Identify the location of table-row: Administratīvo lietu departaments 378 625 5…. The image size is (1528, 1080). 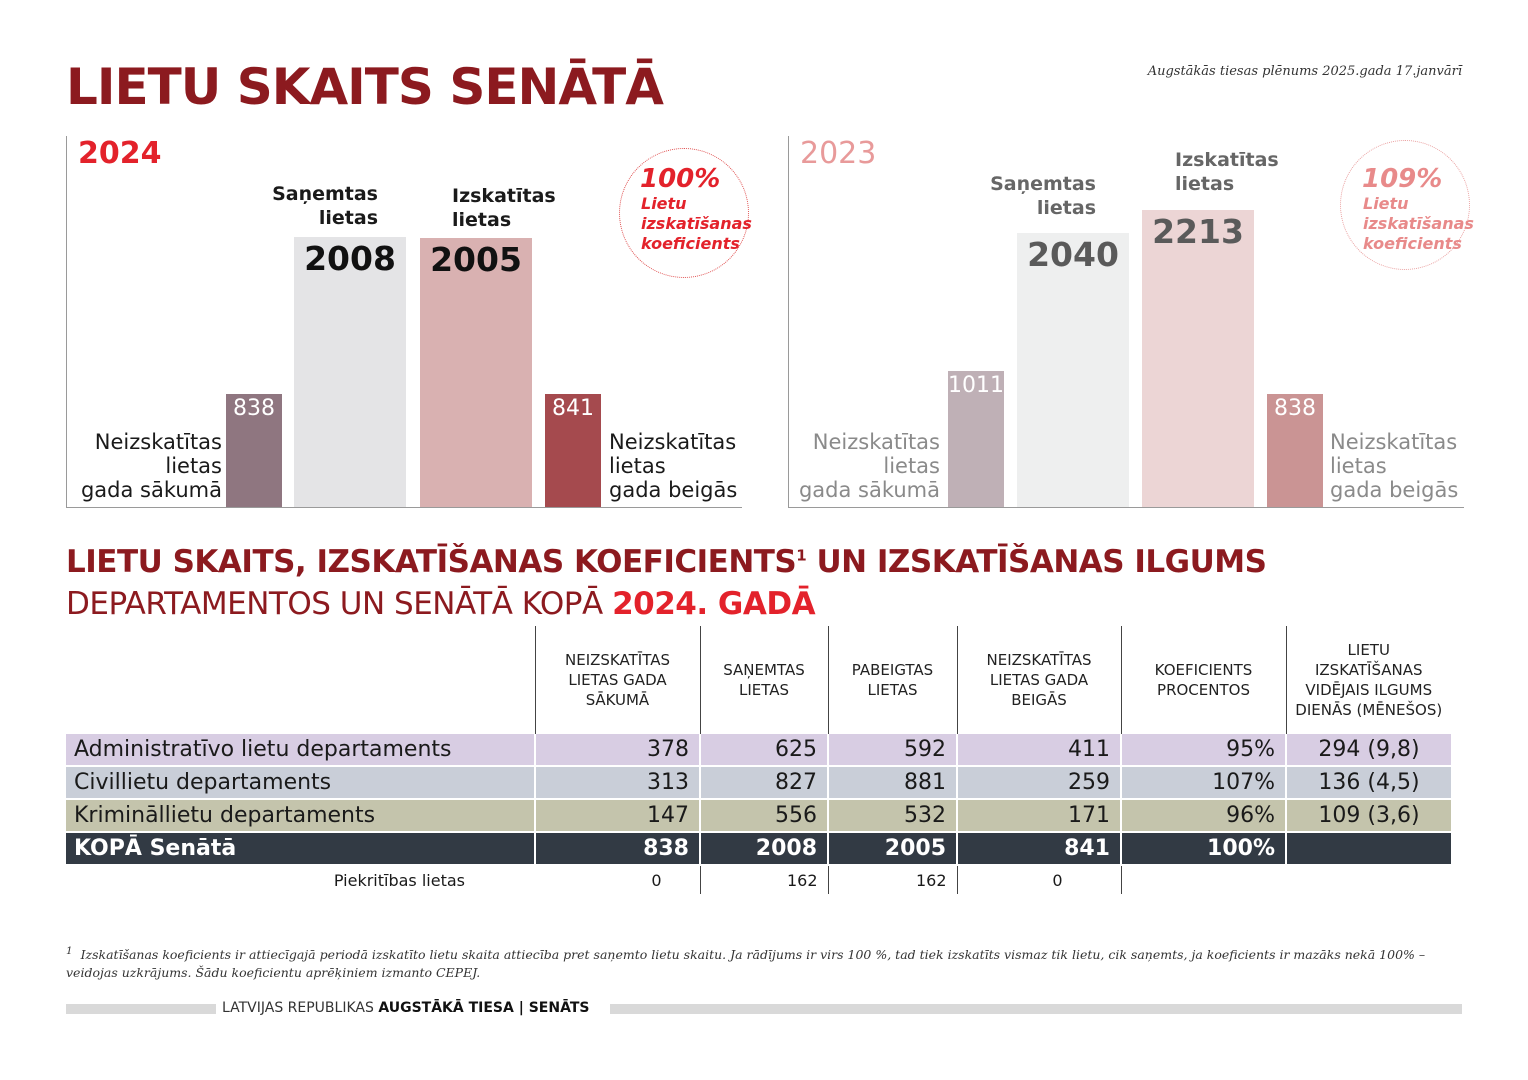
(758, 750).